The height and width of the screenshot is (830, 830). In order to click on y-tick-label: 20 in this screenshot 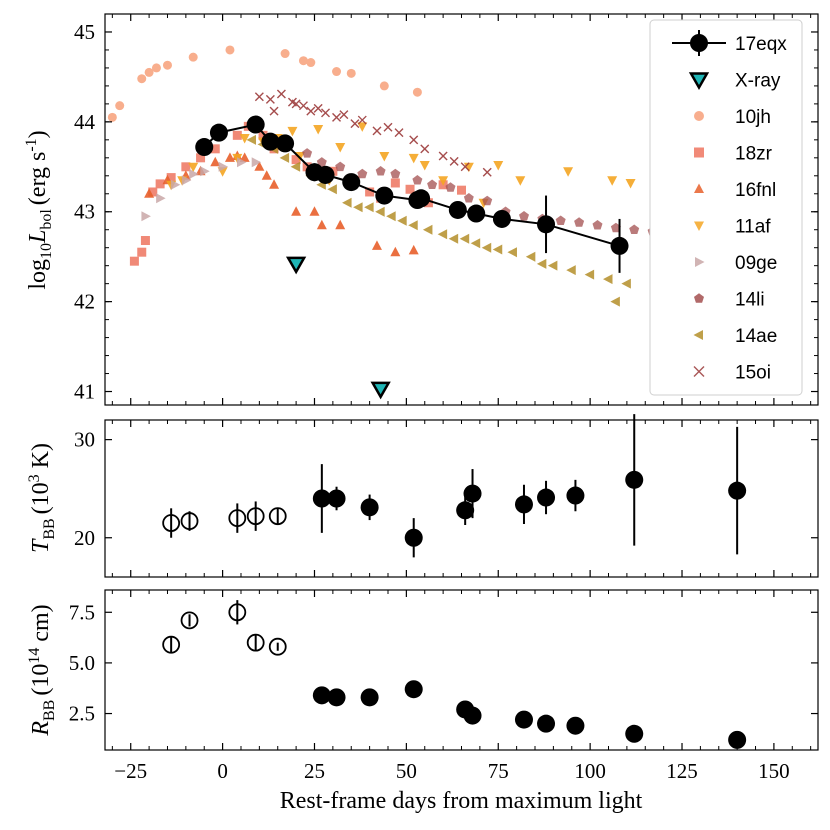, I will do `click(84, 538)`.